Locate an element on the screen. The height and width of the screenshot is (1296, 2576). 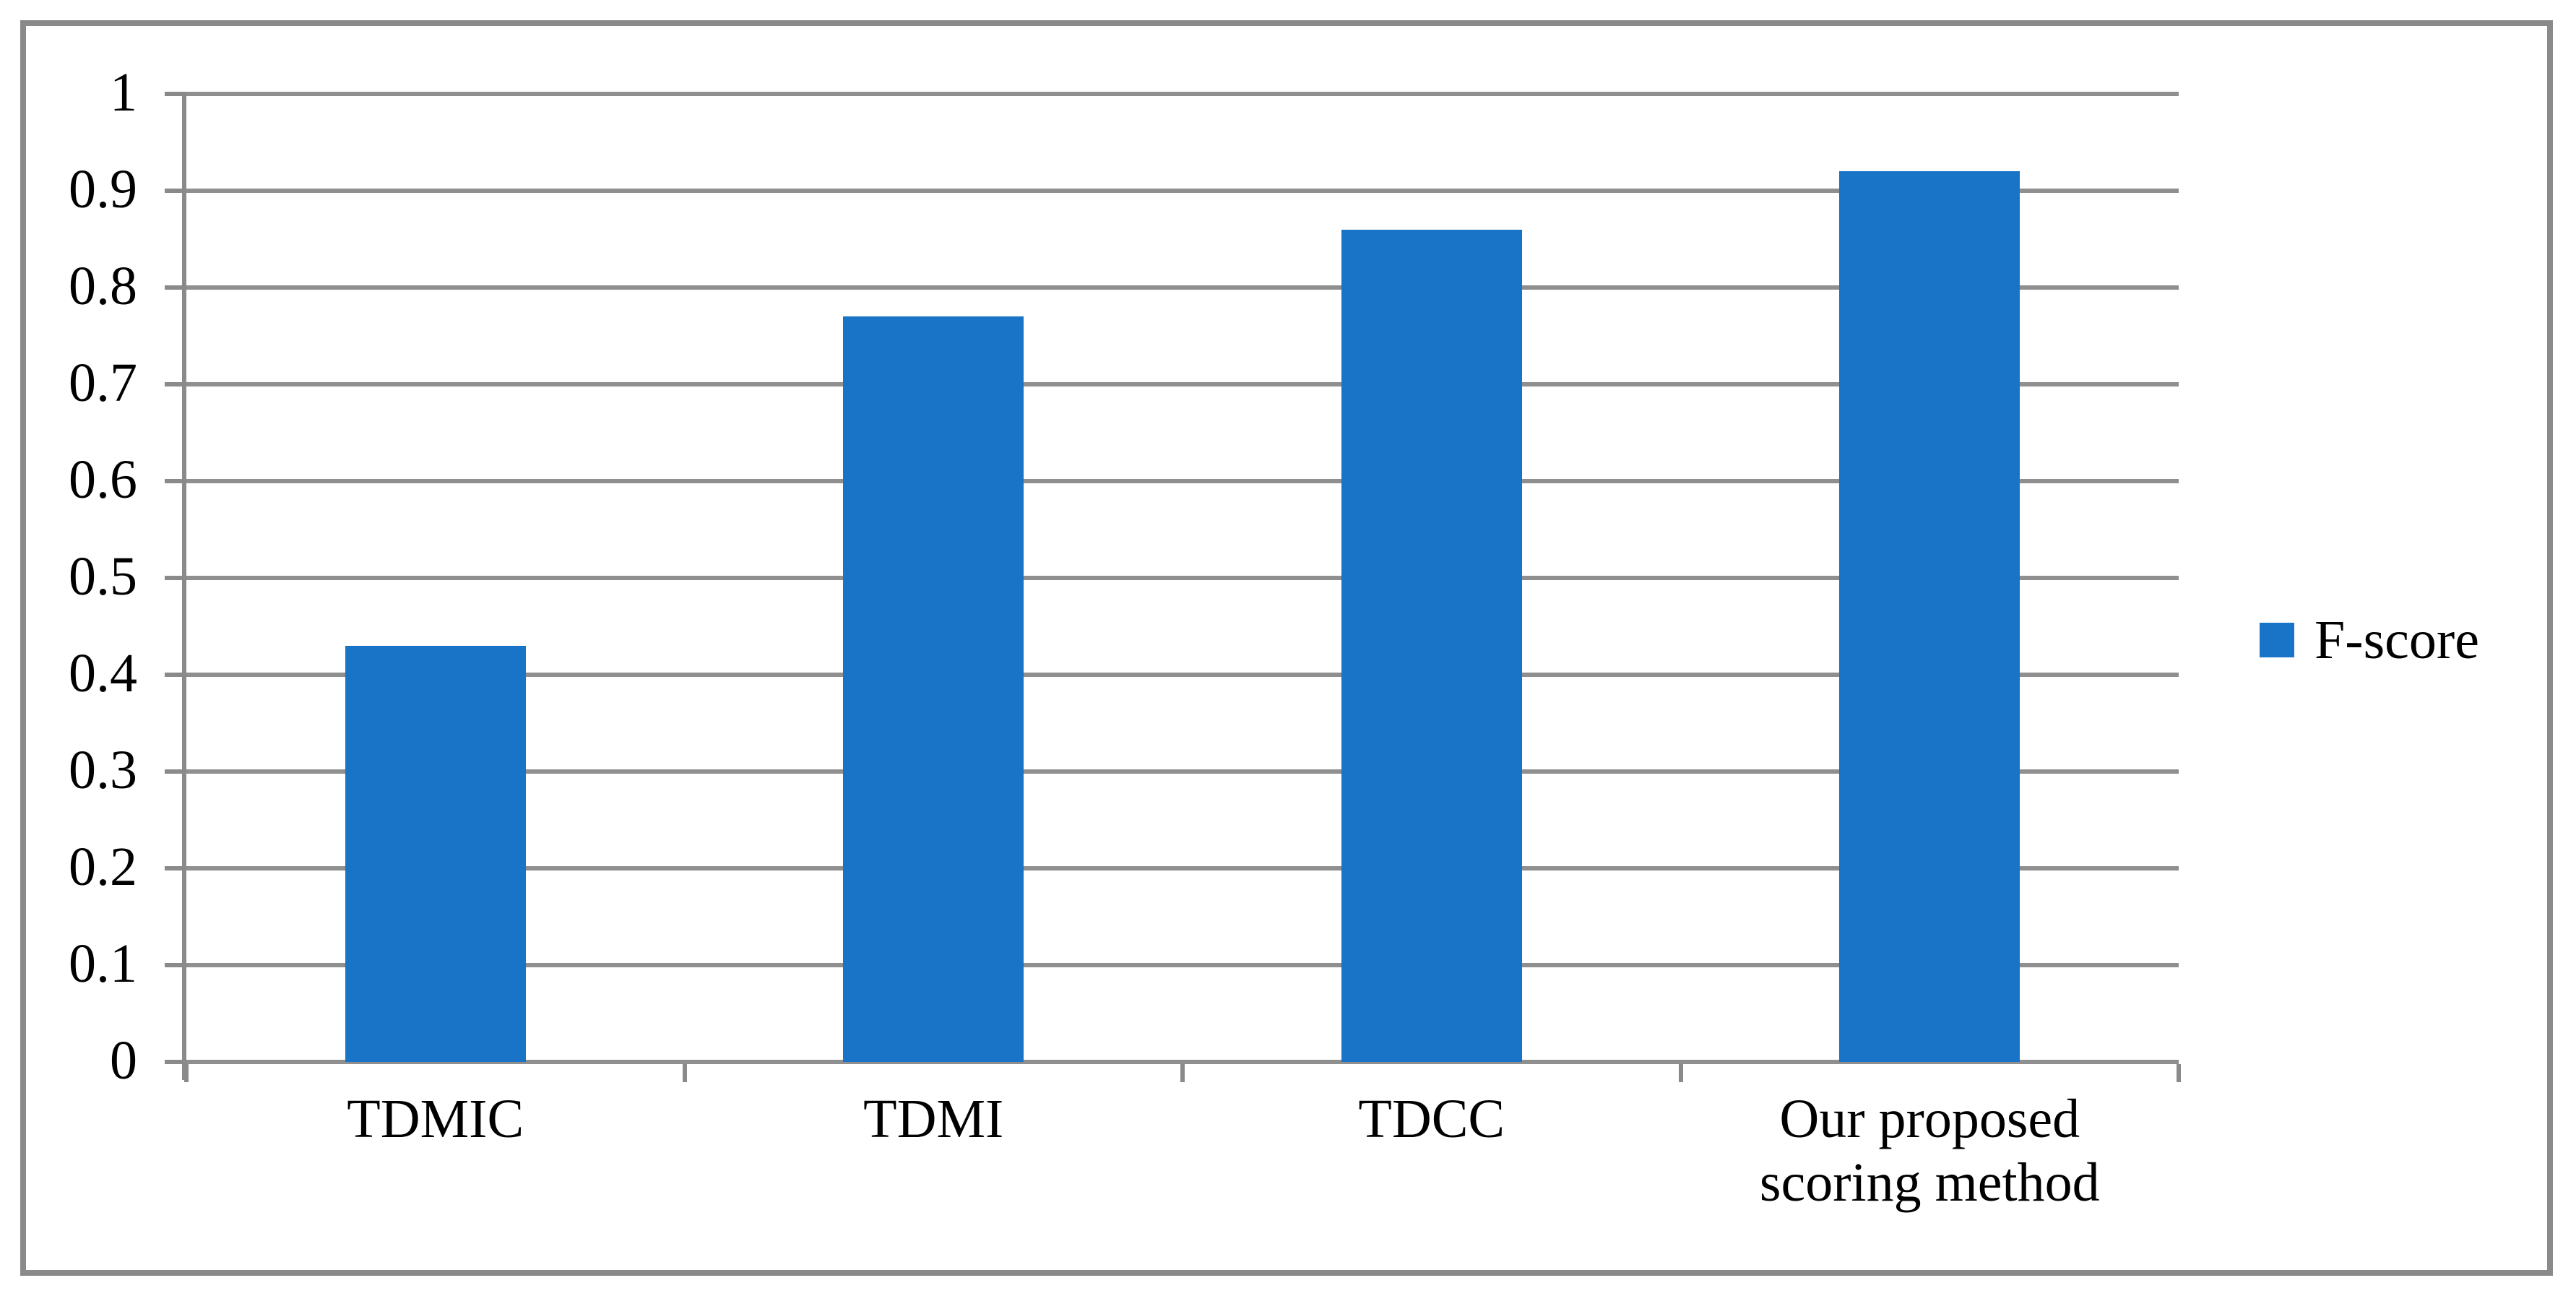
y-axis-tick-label: 0.9 is located at coordinates (103, 189).